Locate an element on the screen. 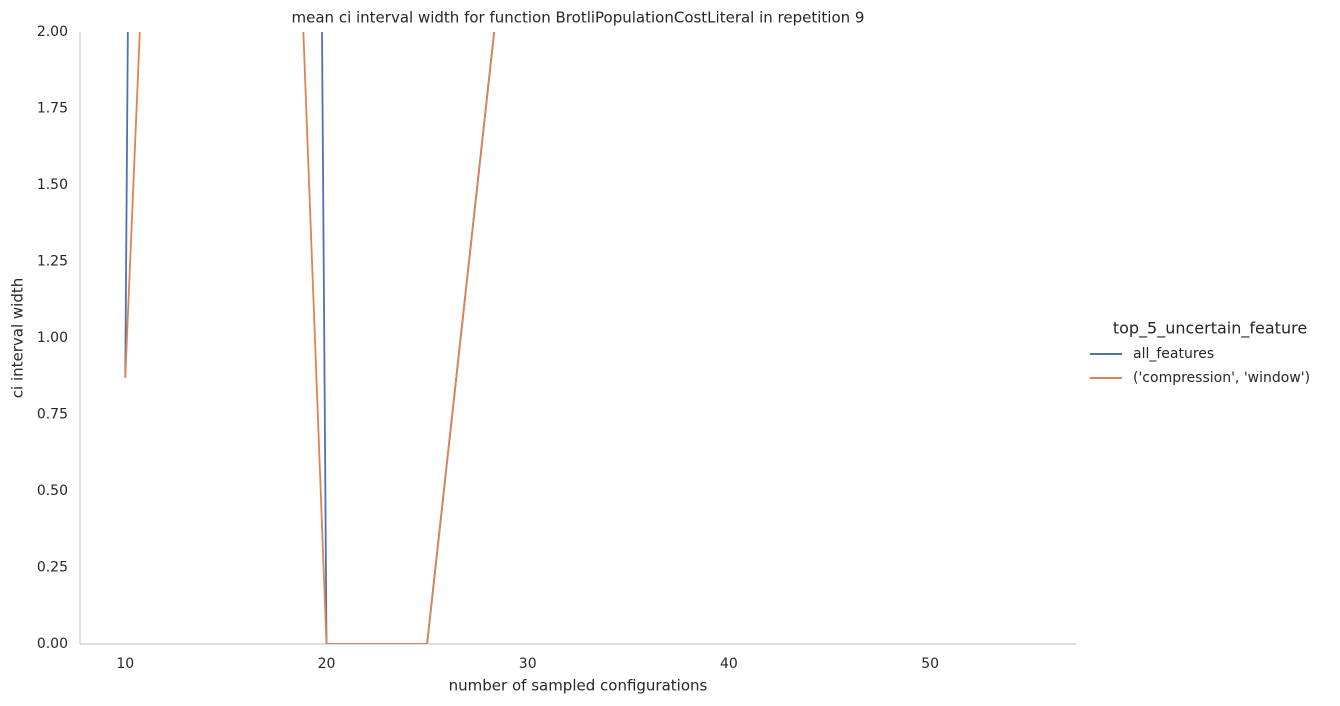 This screenshot has height=706, width=1340. y-tick-label: 0.50 is located at coordinates (52, 491).